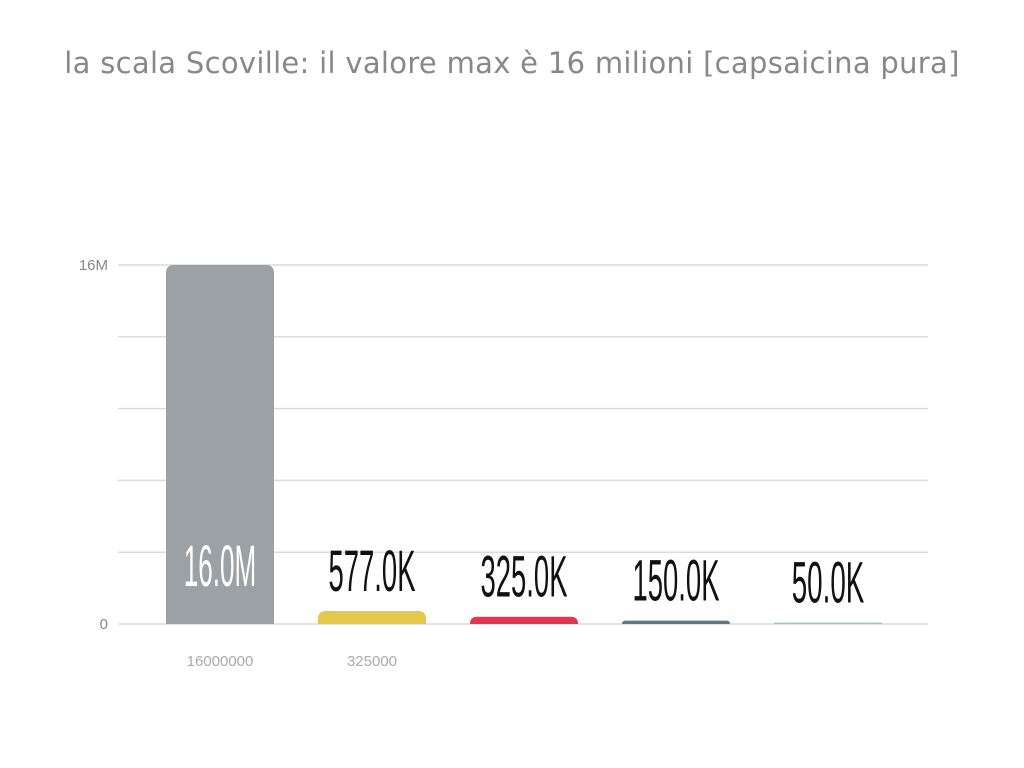  I want to click on value-label: 50.0K, so click(828, 583).